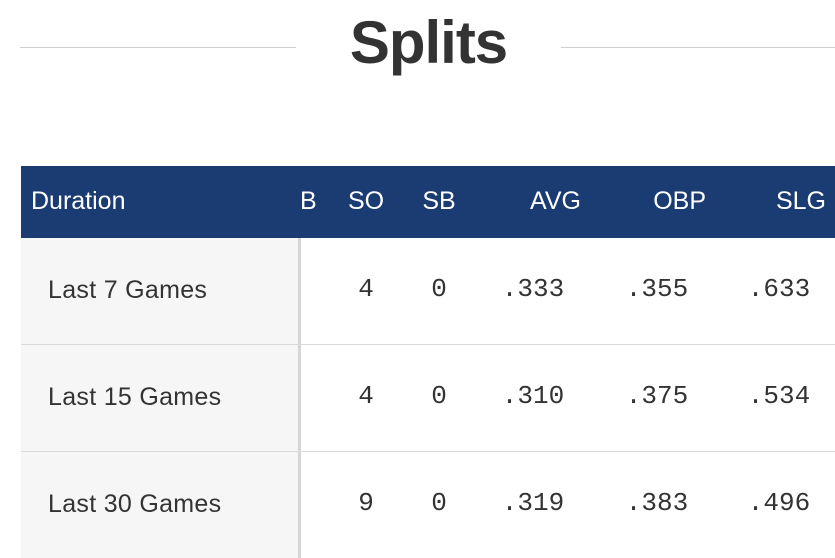 This screenshot has width=835, height=558. What do you see at coordinates (779, 503) in the screenshot?
I see `cell-slg: .496` at bounding box center [779, 503].